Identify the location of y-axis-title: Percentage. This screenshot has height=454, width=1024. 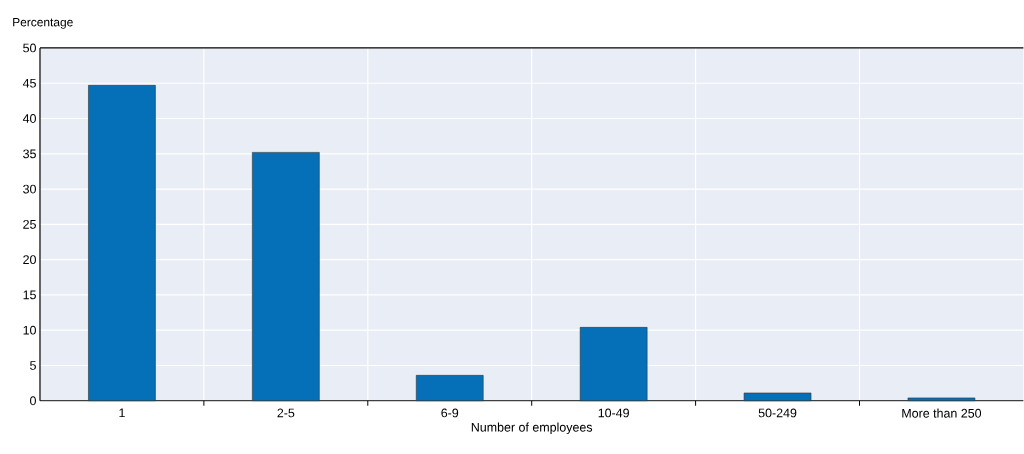
(43, 23).